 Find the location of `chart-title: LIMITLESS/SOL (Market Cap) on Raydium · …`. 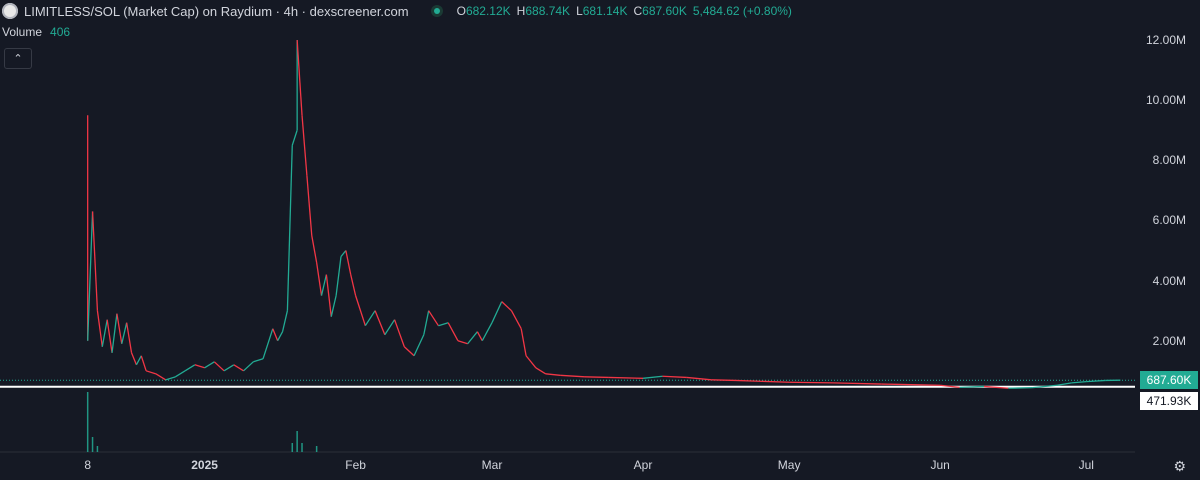

chart-title: LIMITLESS/SOL (Market Cap) on Raydium · … is located at coordinates (216, 11).